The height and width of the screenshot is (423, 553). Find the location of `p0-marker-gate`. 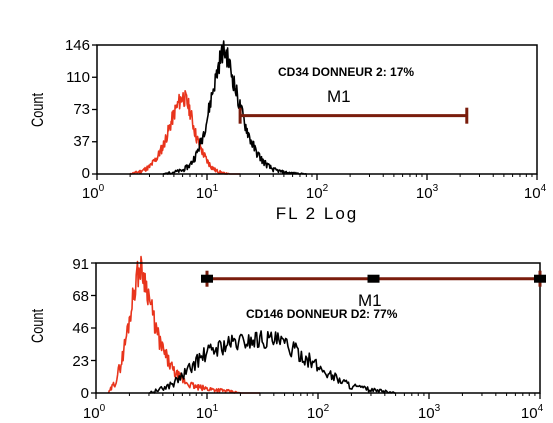

p0-marker-gate is located at coordinates (353, 115).